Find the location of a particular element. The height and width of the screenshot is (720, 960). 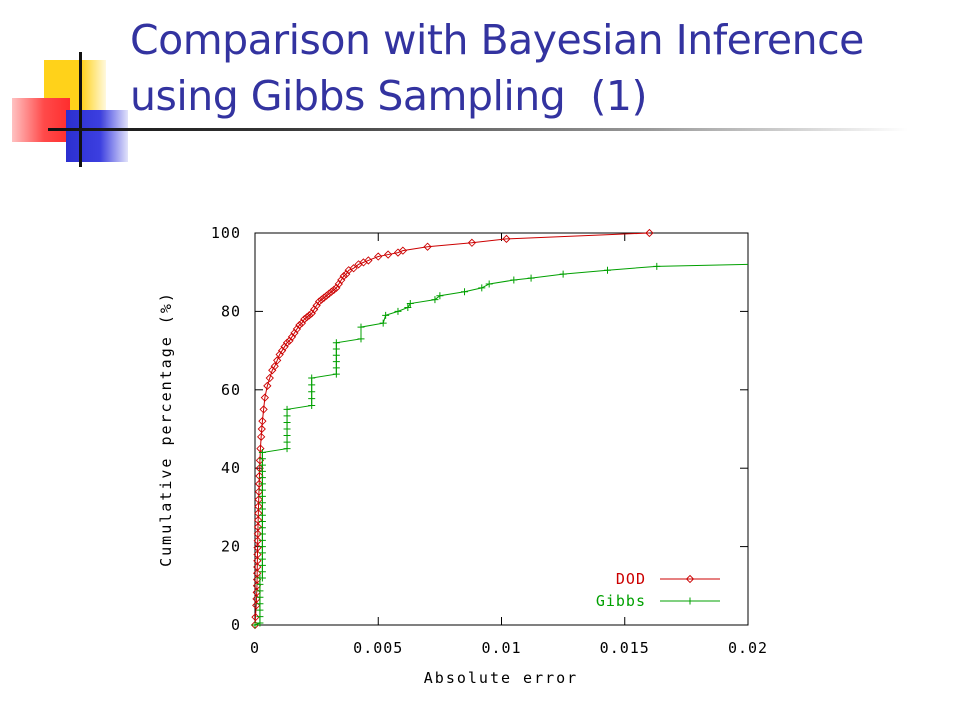

y-tick-label: 40 is located at coordinates (231, 468).